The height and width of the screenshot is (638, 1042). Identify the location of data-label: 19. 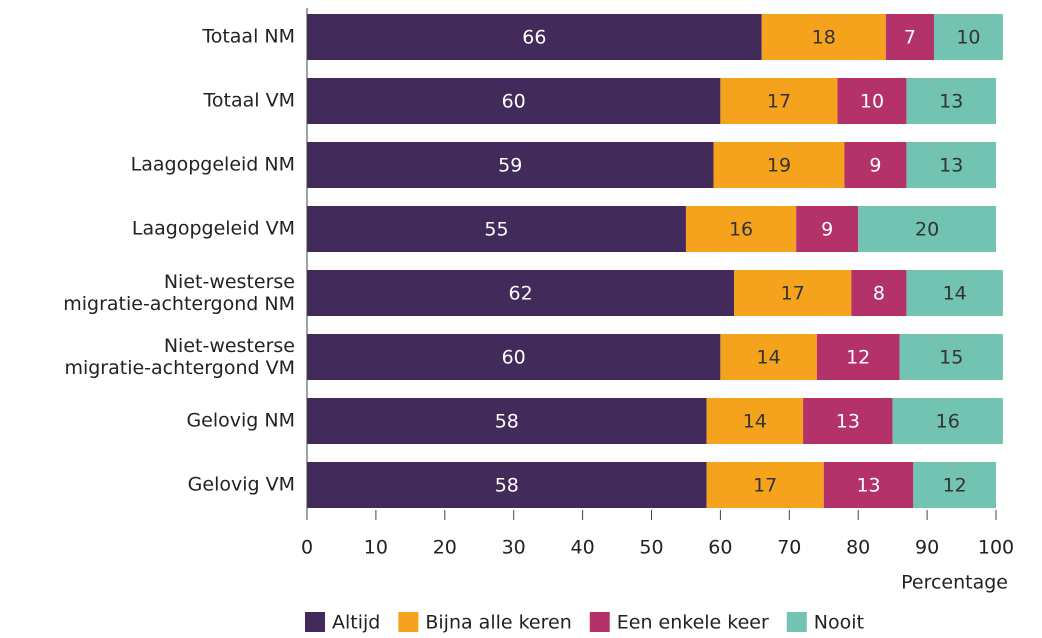
(779, 166).